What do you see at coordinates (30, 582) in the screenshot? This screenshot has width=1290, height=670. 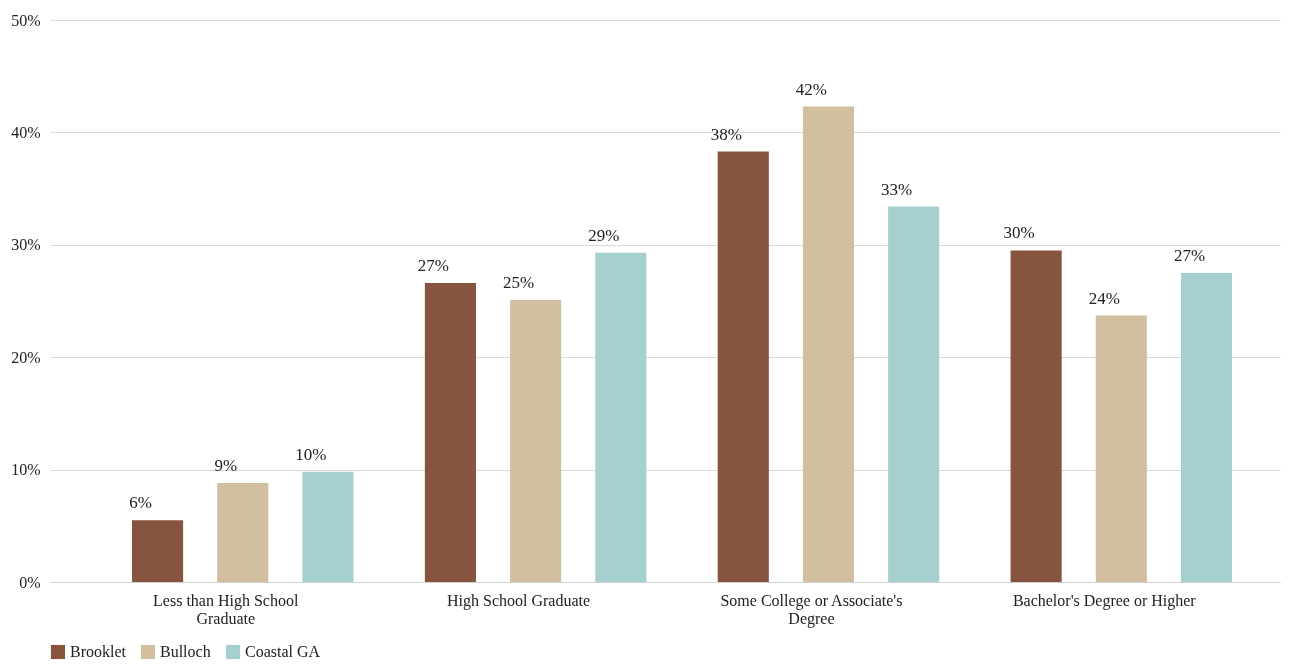 I see `y-tick-label: 0%` at bounding box center [30, 582].